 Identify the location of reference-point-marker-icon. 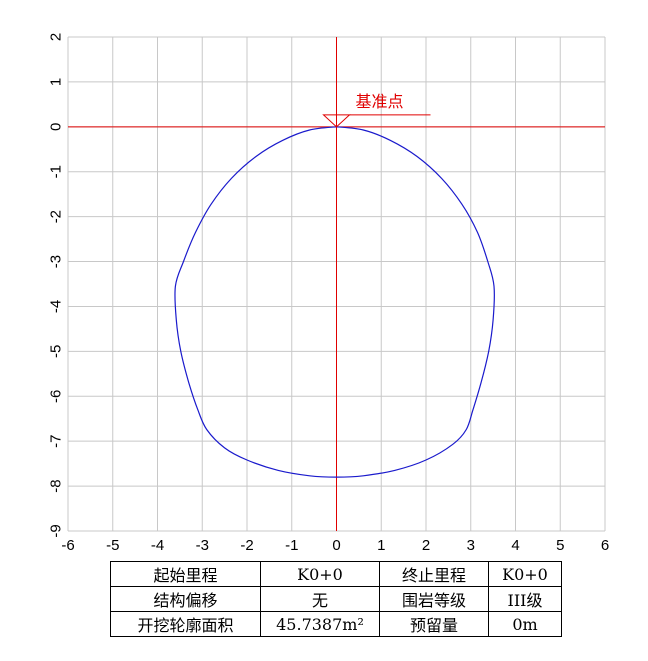
(336, 121).